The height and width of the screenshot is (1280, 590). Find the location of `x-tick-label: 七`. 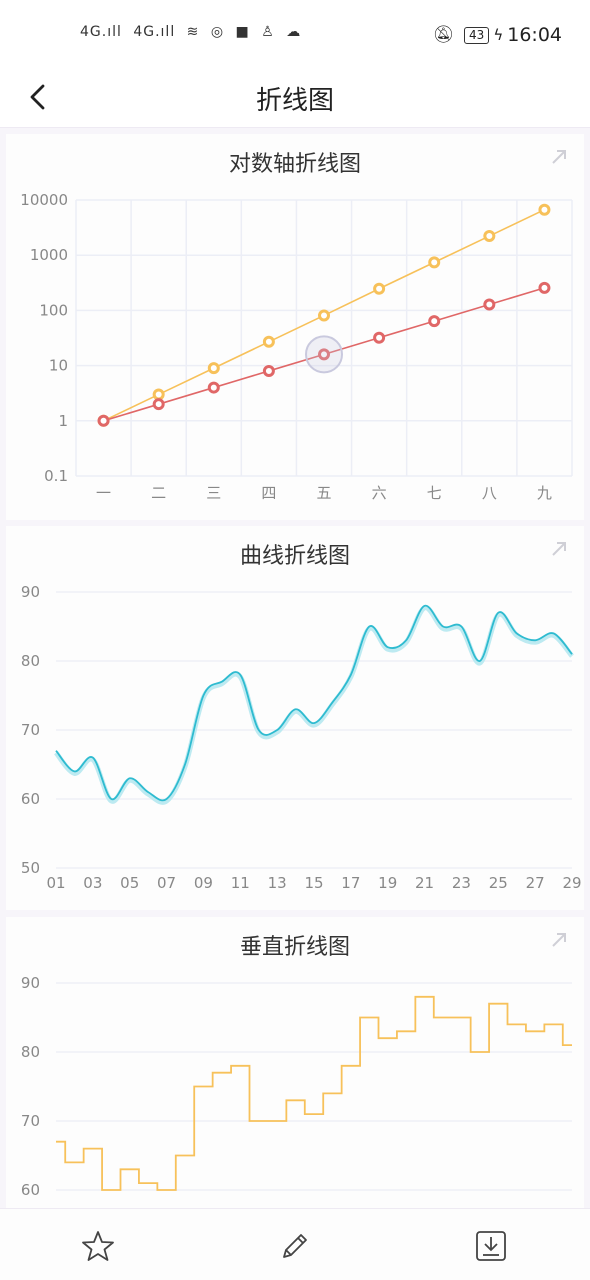

x-tick-label: 七 is located at coordinates (434, 493).